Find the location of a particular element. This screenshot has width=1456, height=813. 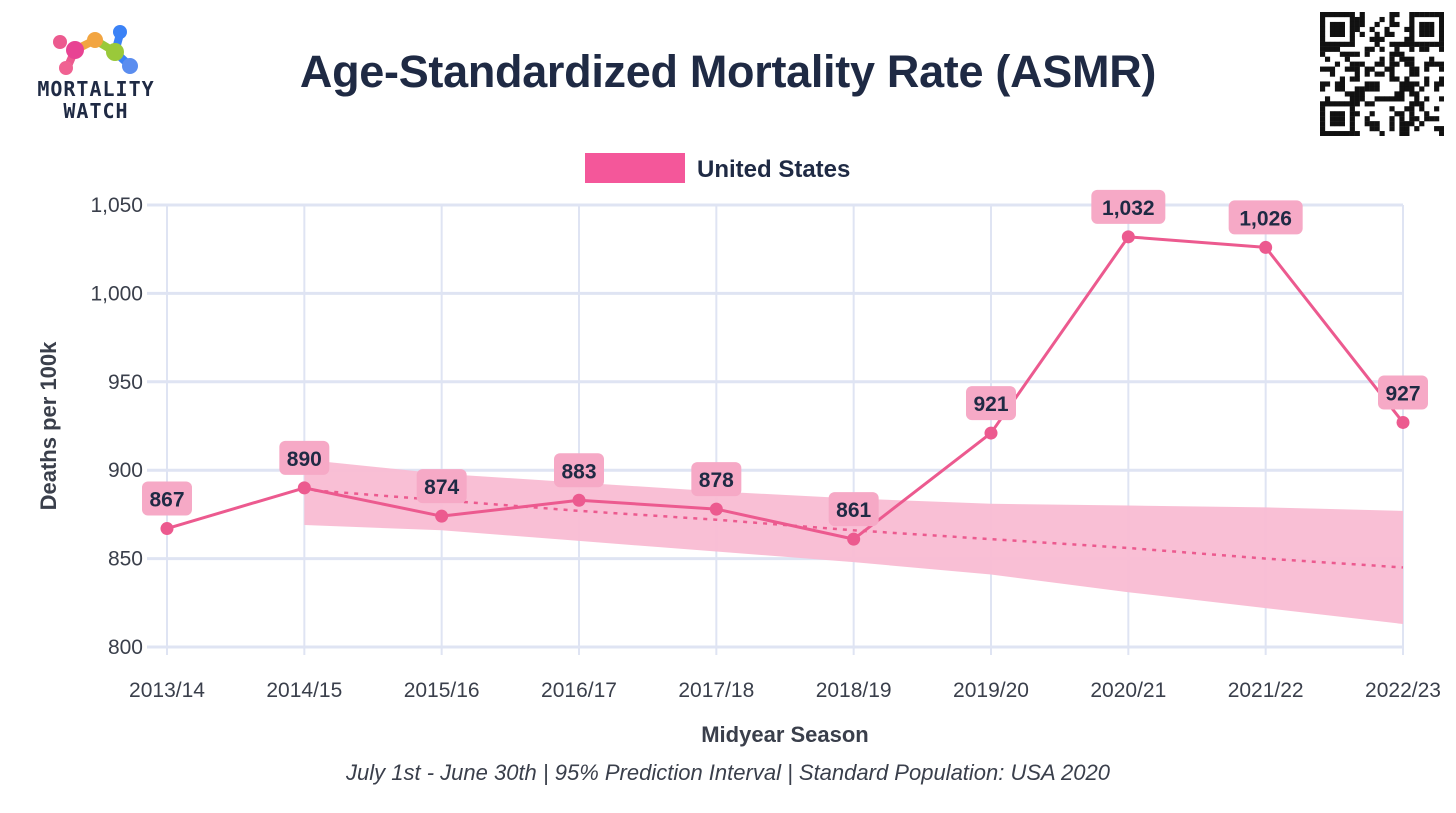

data-label: 867 is located at coordinates (166, 500).